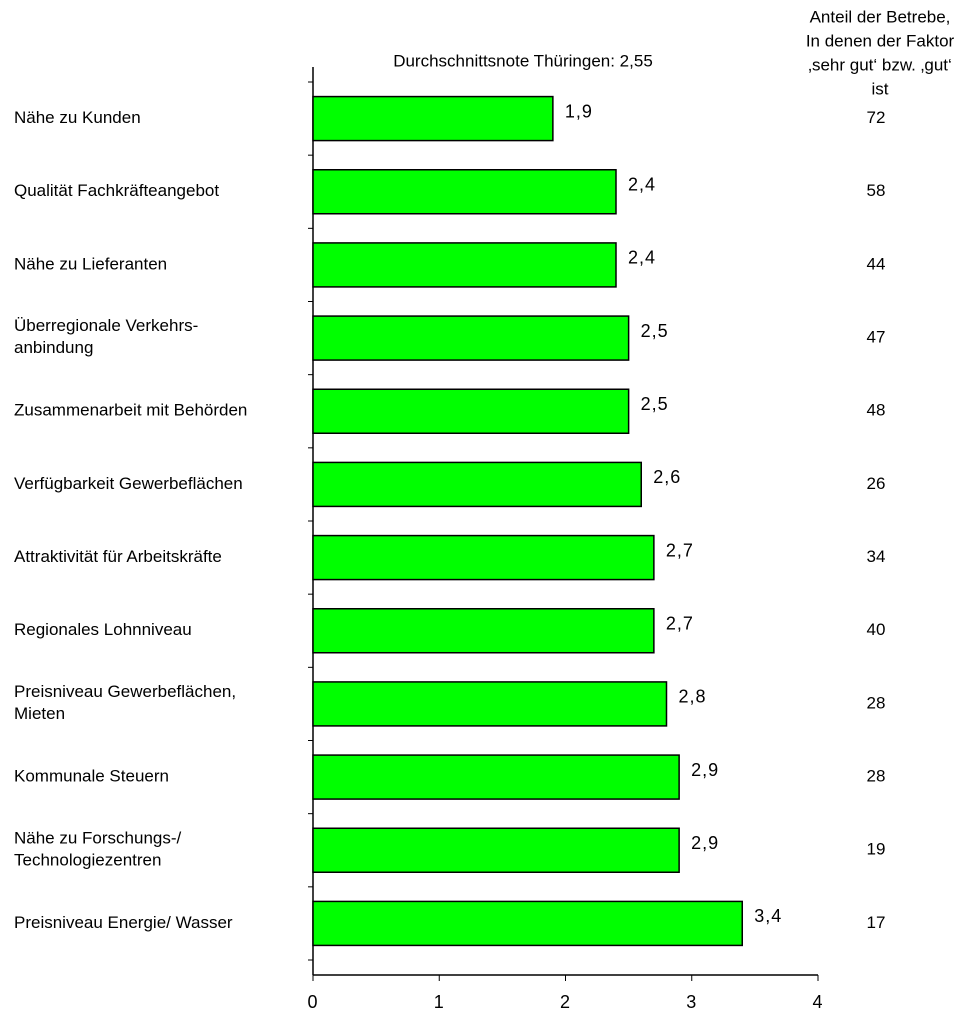 This screenshot has width=975, height=1016. Describe the element at coordinates (880, 40) in the screenshot. I see `share-header: In denen der Faktor` at that location.